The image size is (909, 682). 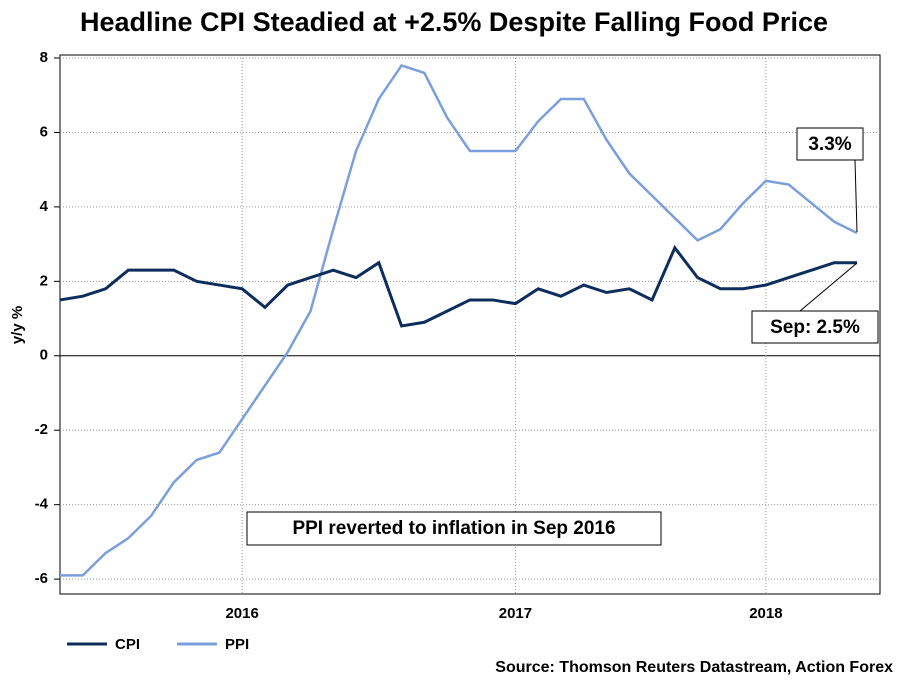 What do you see at coordinates (44, 131) in the screenshot?
I see `y-tick-label: 6` at bounding box center [44, 131].